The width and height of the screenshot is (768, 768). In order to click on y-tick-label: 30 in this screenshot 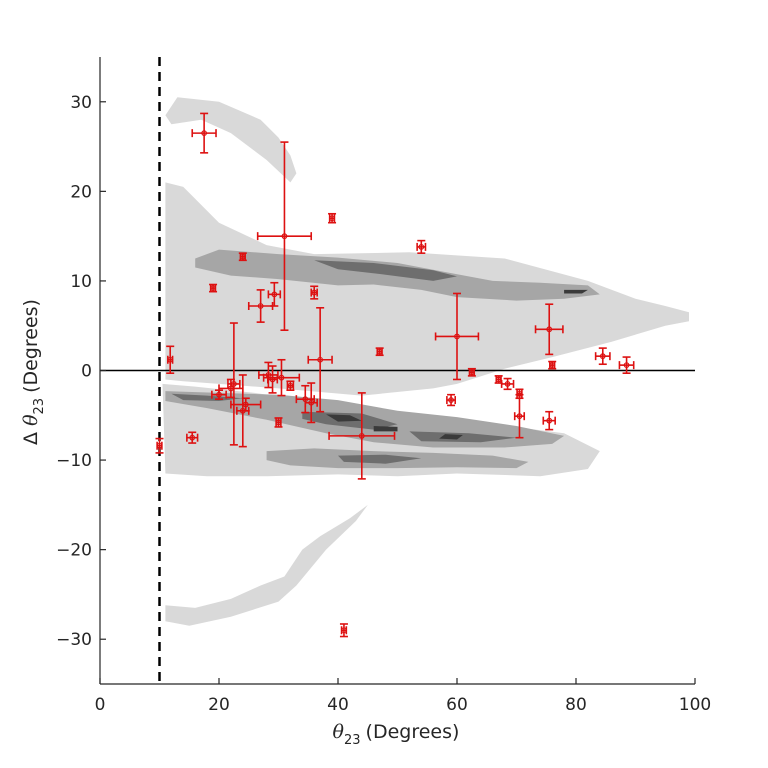, I will do `click(81, 103)`.